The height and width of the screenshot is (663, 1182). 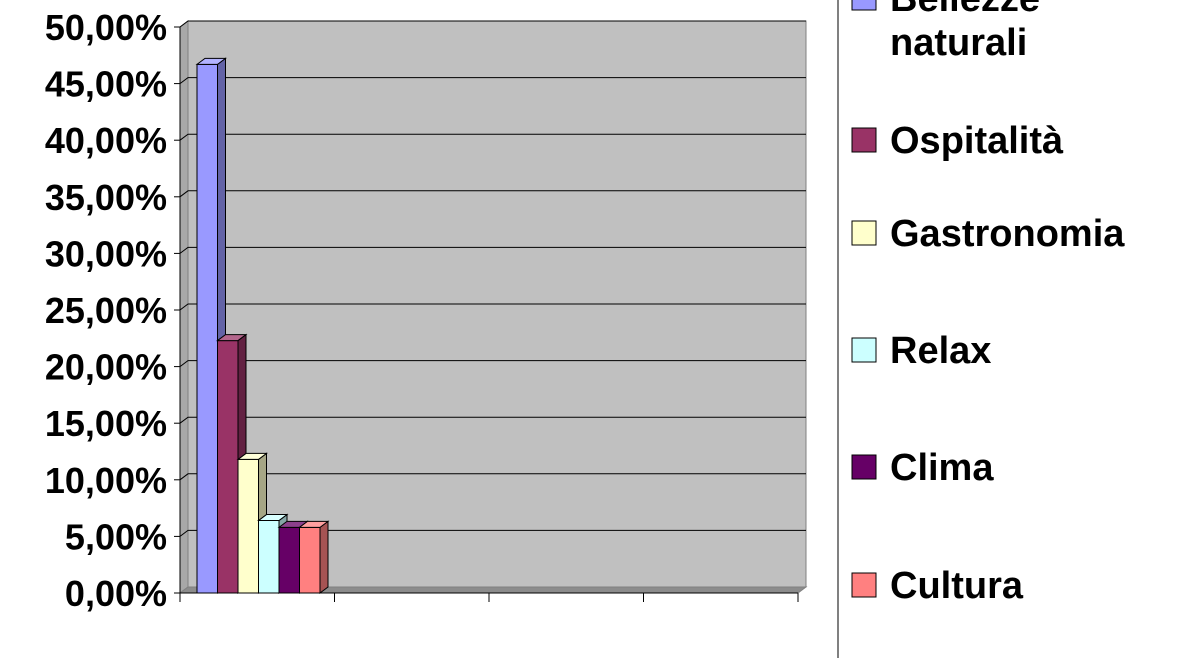 I want to click on y-tick-label: 45,00%, so click(x=106, y=84).